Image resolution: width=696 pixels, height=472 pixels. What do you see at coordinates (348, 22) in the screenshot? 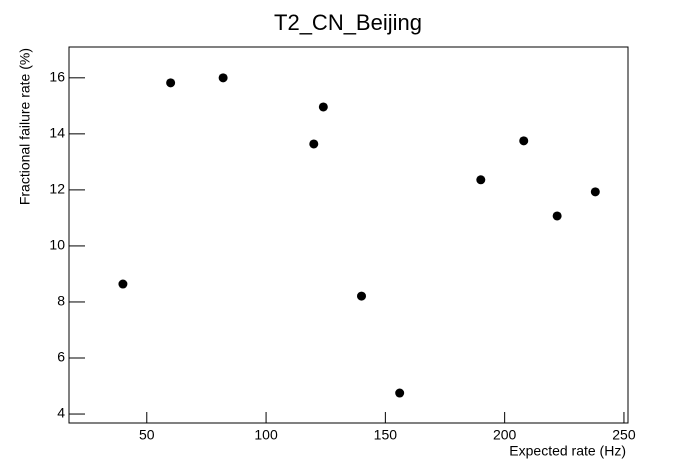
I see `chart-title: T2_CN_Beijing` at bounding box center [348, 22].